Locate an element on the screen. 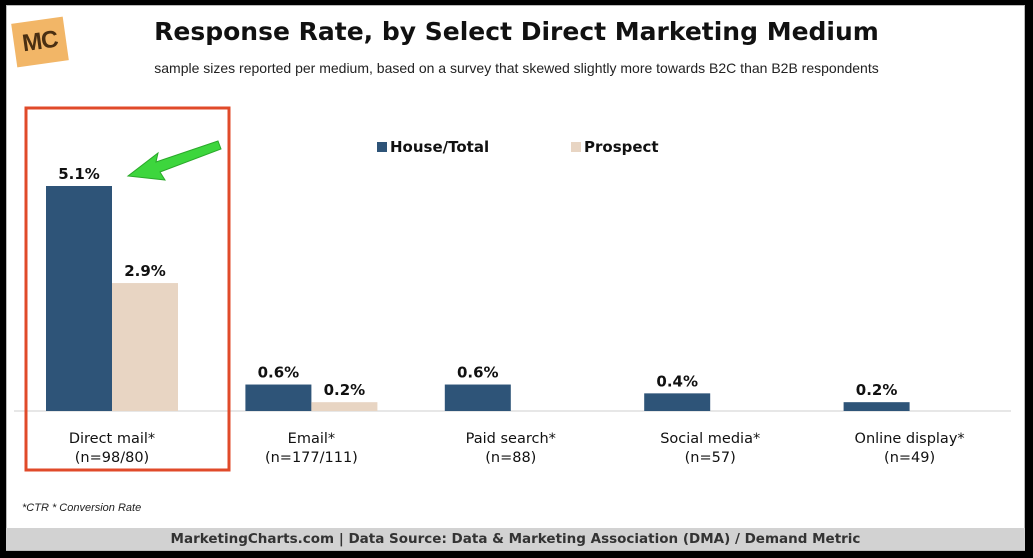  data-label-0-4: 0.2% is located at coordinates (877, 390).